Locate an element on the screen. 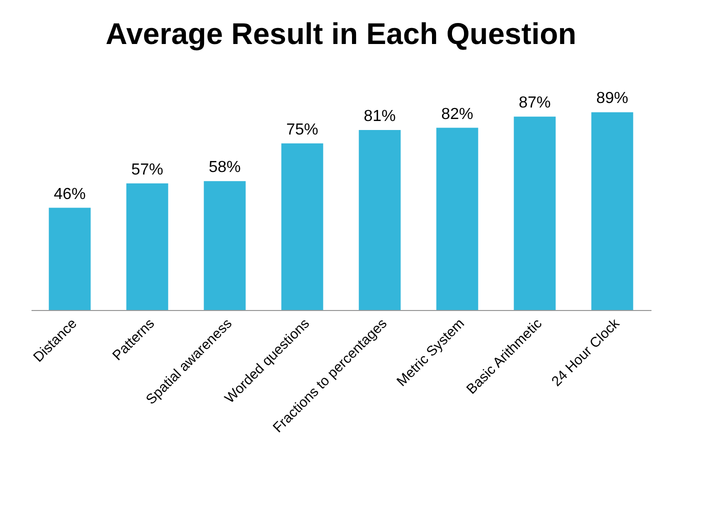  data-label: 89% is located at coordinates (612, 99).